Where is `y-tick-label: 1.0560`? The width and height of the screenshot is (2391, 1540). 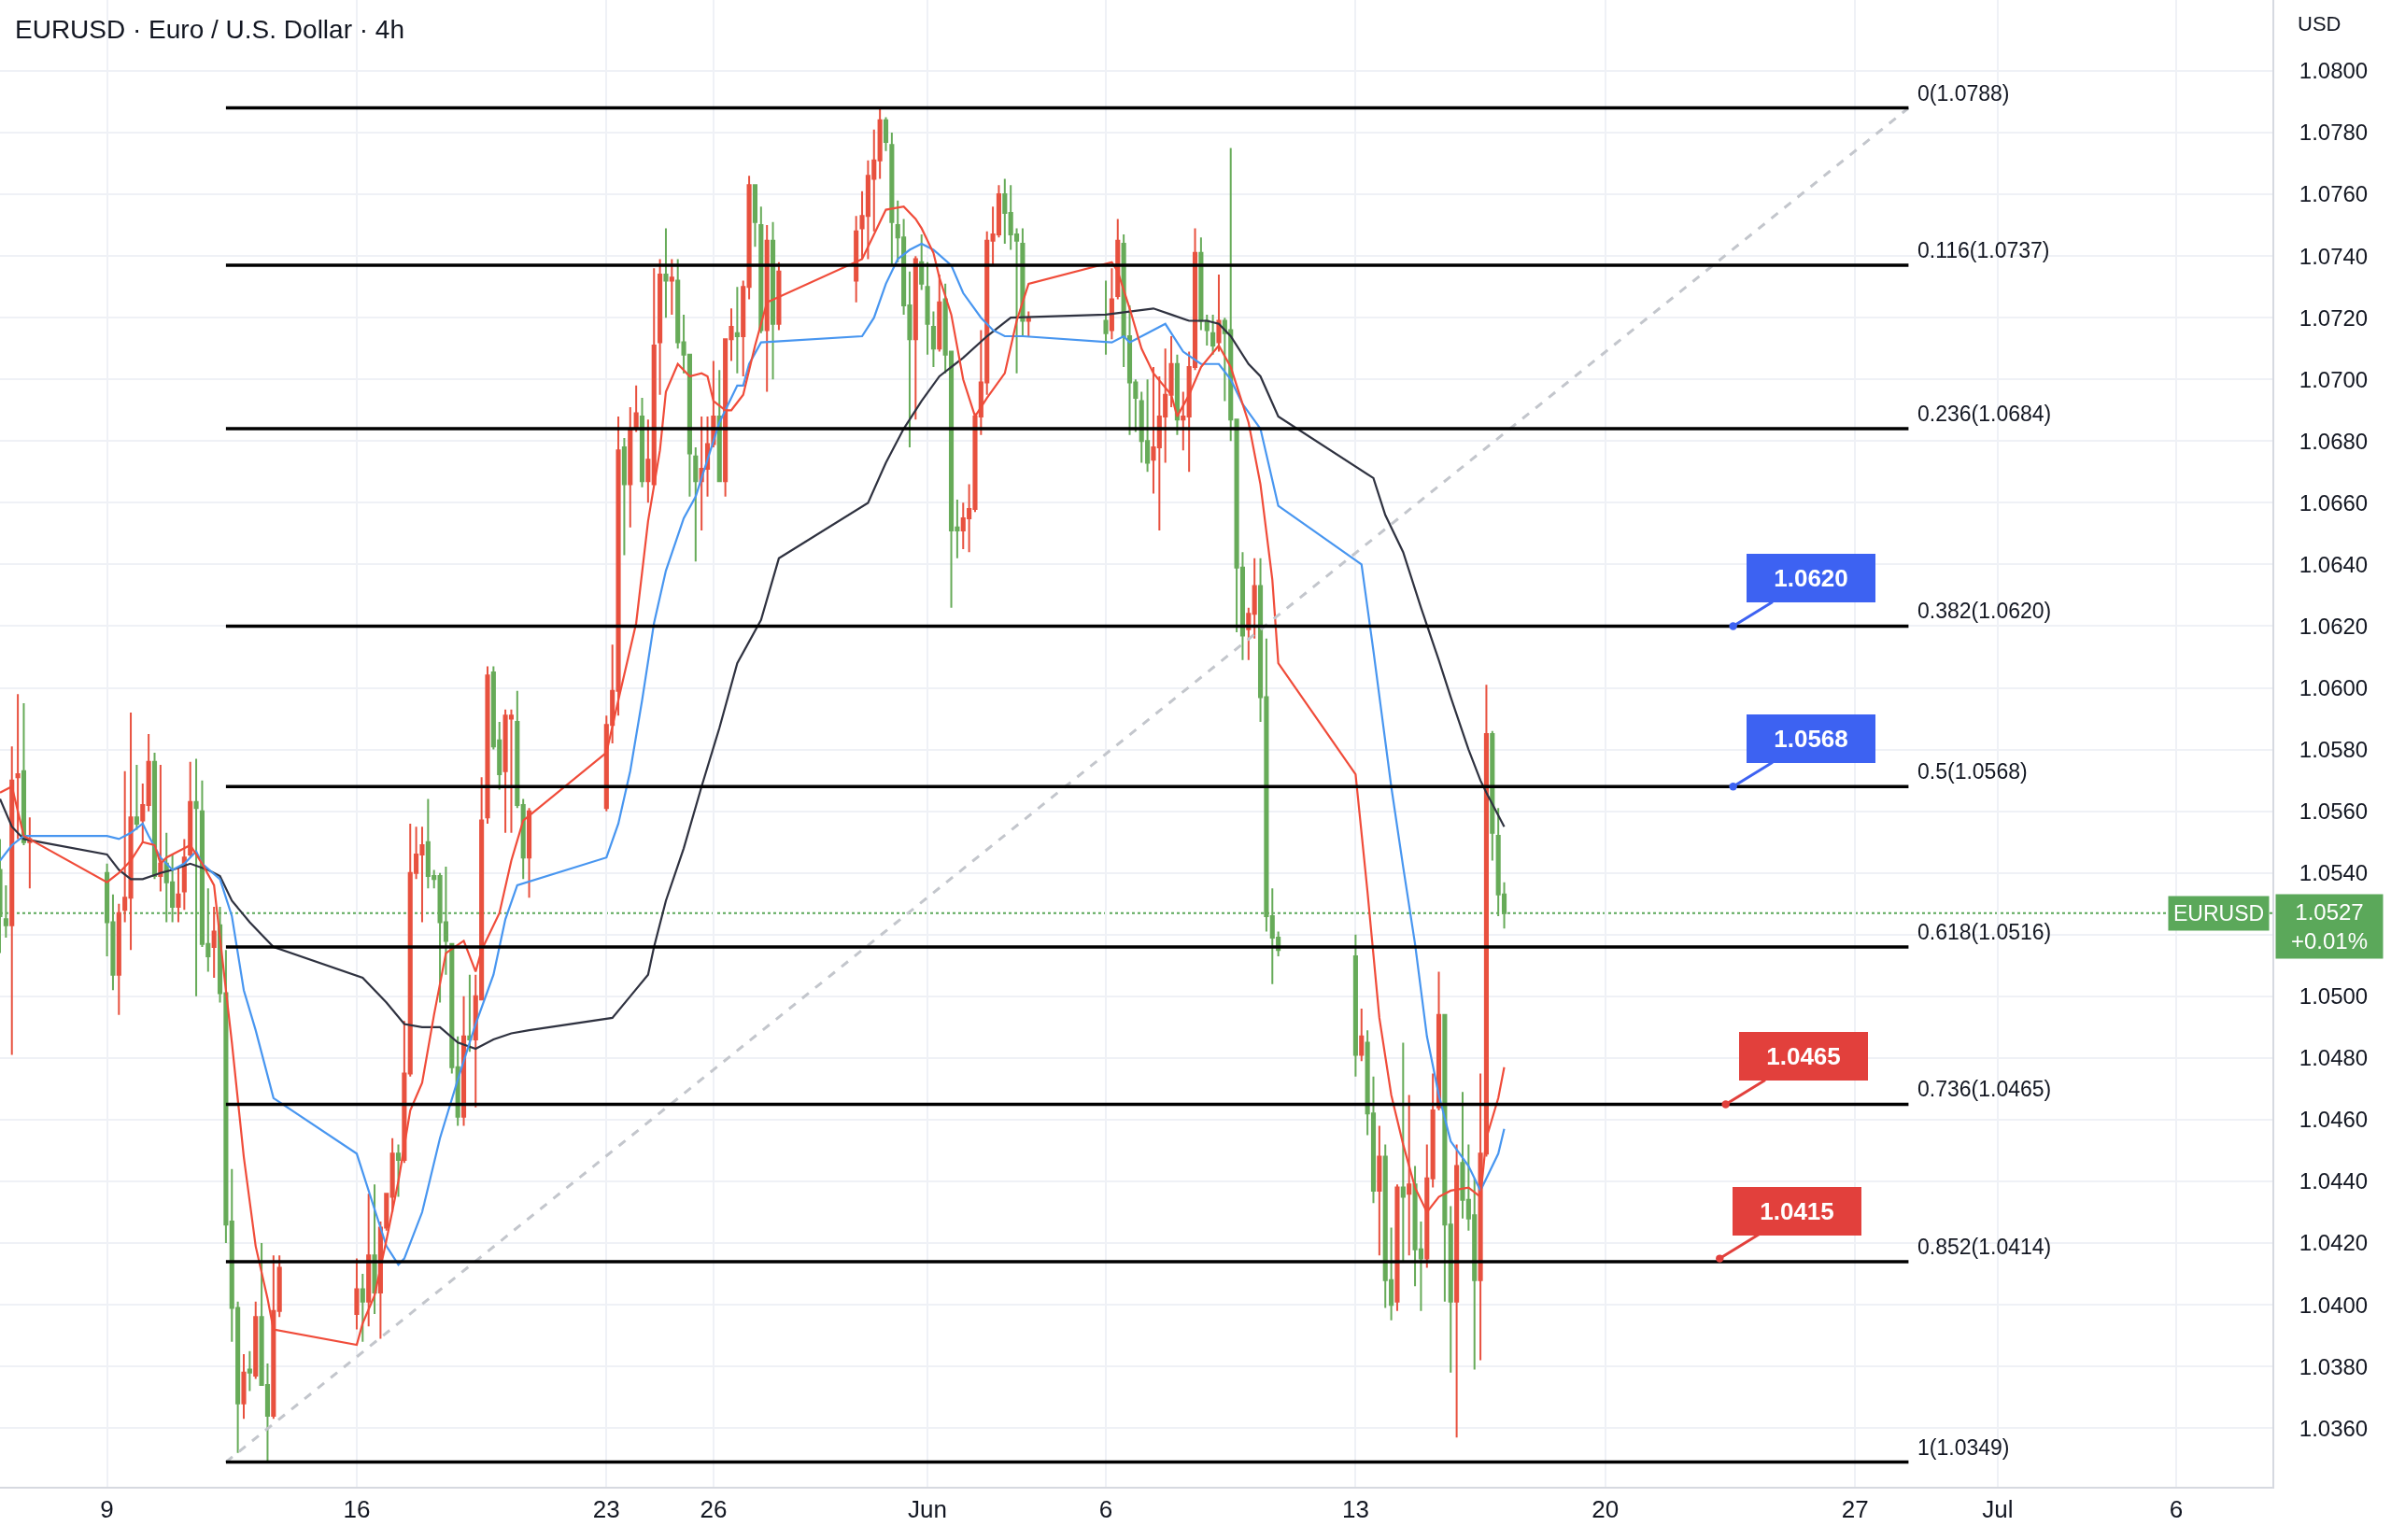 y-tick-label: 1.0560 is located at coordinates (2334, 811).